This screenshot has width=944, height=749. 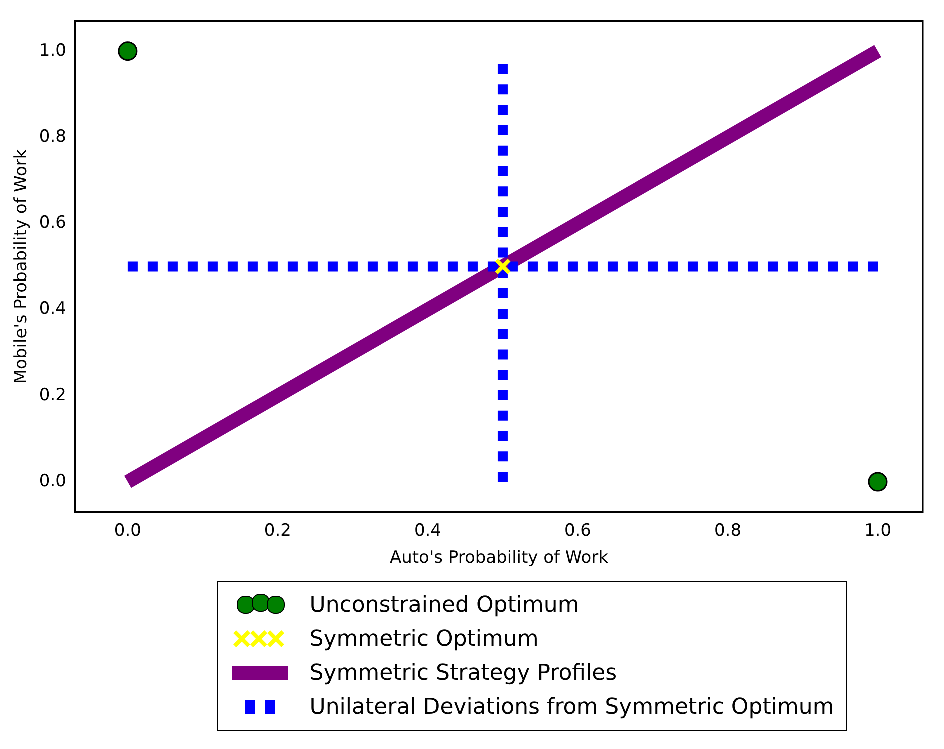 I want to click on x-axis-title: Auto's Probability of Work, so click(x=499, y=558).